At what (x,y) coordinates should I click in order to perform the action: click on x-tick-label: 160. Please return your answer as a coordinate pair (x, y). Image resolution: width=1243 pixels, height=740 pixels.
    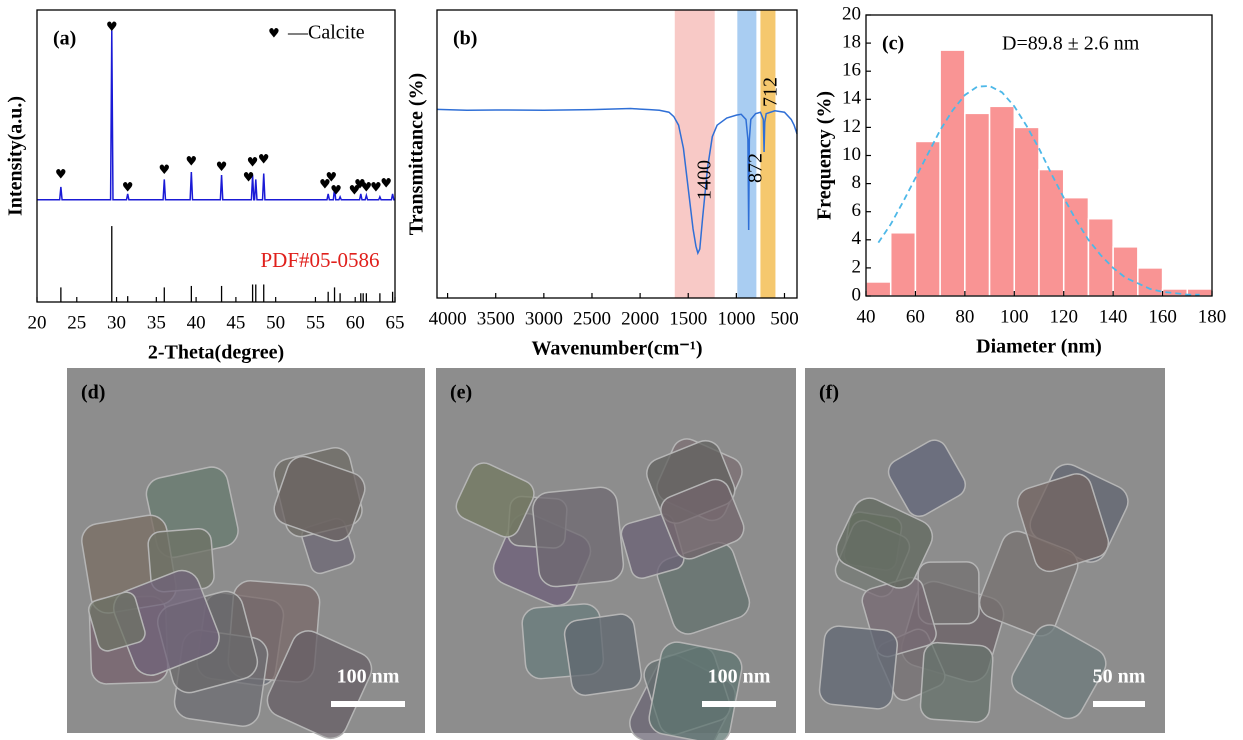
    Looking at the image, I should click on (1162, 316).